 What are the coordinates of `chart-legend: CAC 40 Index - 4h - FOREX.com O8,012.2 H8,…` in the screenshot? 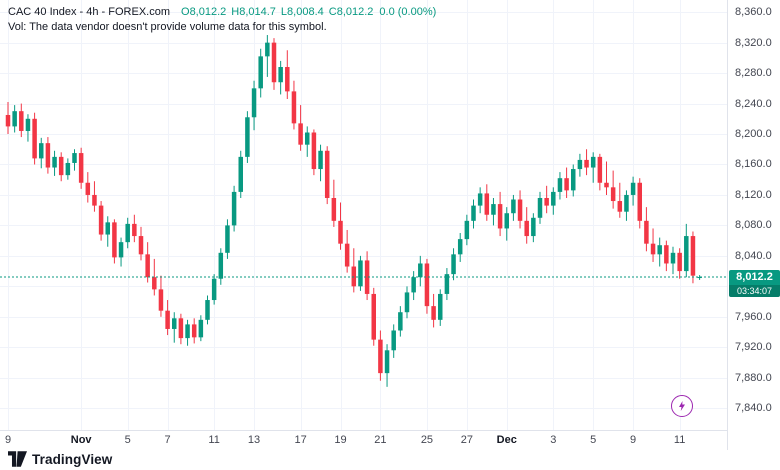 It's located at (222, 12).